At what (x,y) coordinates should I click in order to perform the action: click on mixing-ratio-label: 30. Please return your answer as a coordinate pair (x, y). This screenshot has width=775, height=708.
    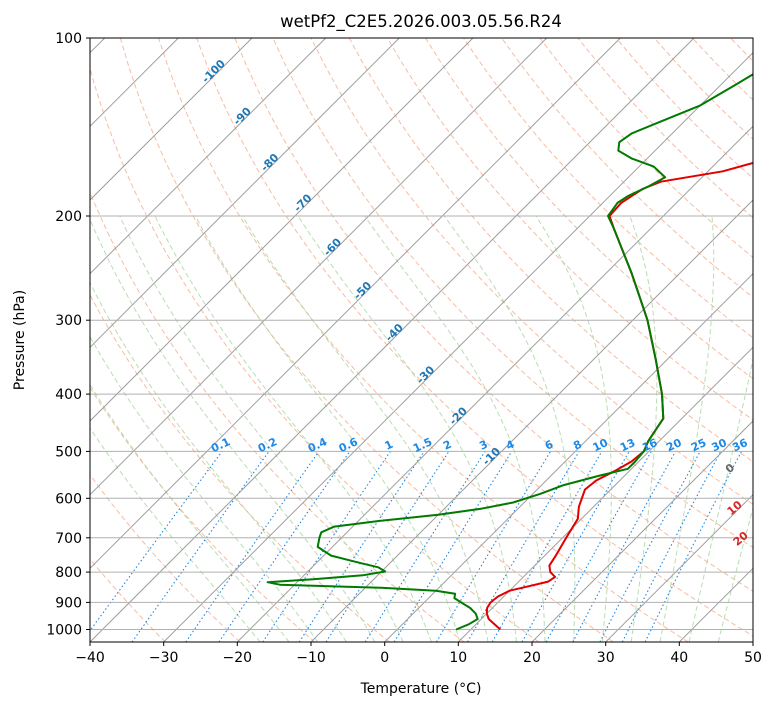
    Looking at the image, I should click on (720, 445).